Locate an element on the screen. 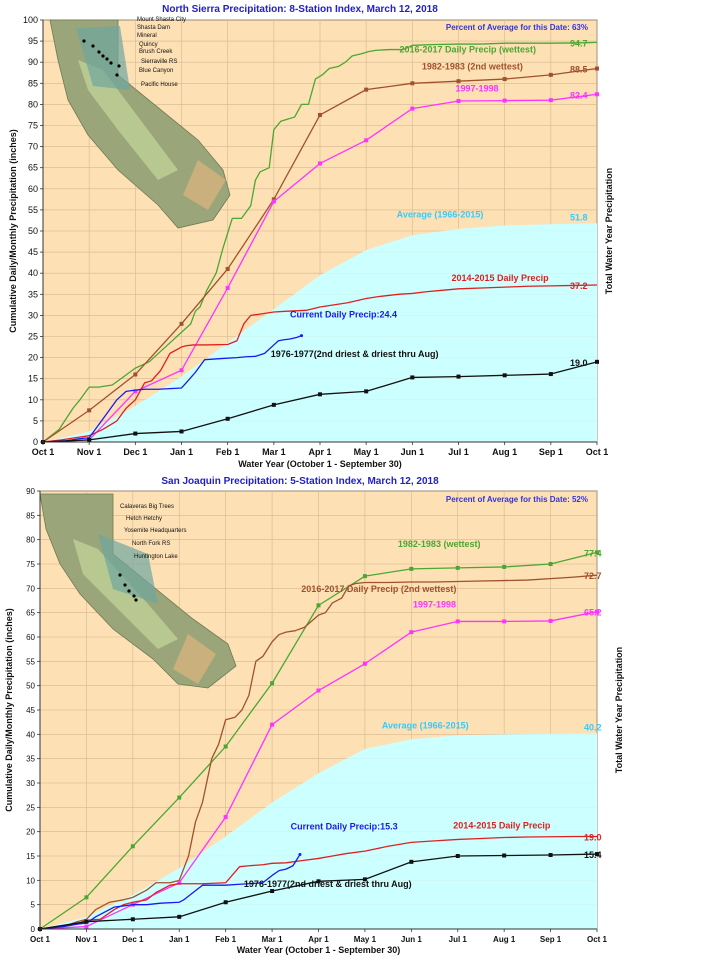 The width and height of the screenshot is (722, 964). x-tick-label: Sep 1 is located at coordinates (551, 452).